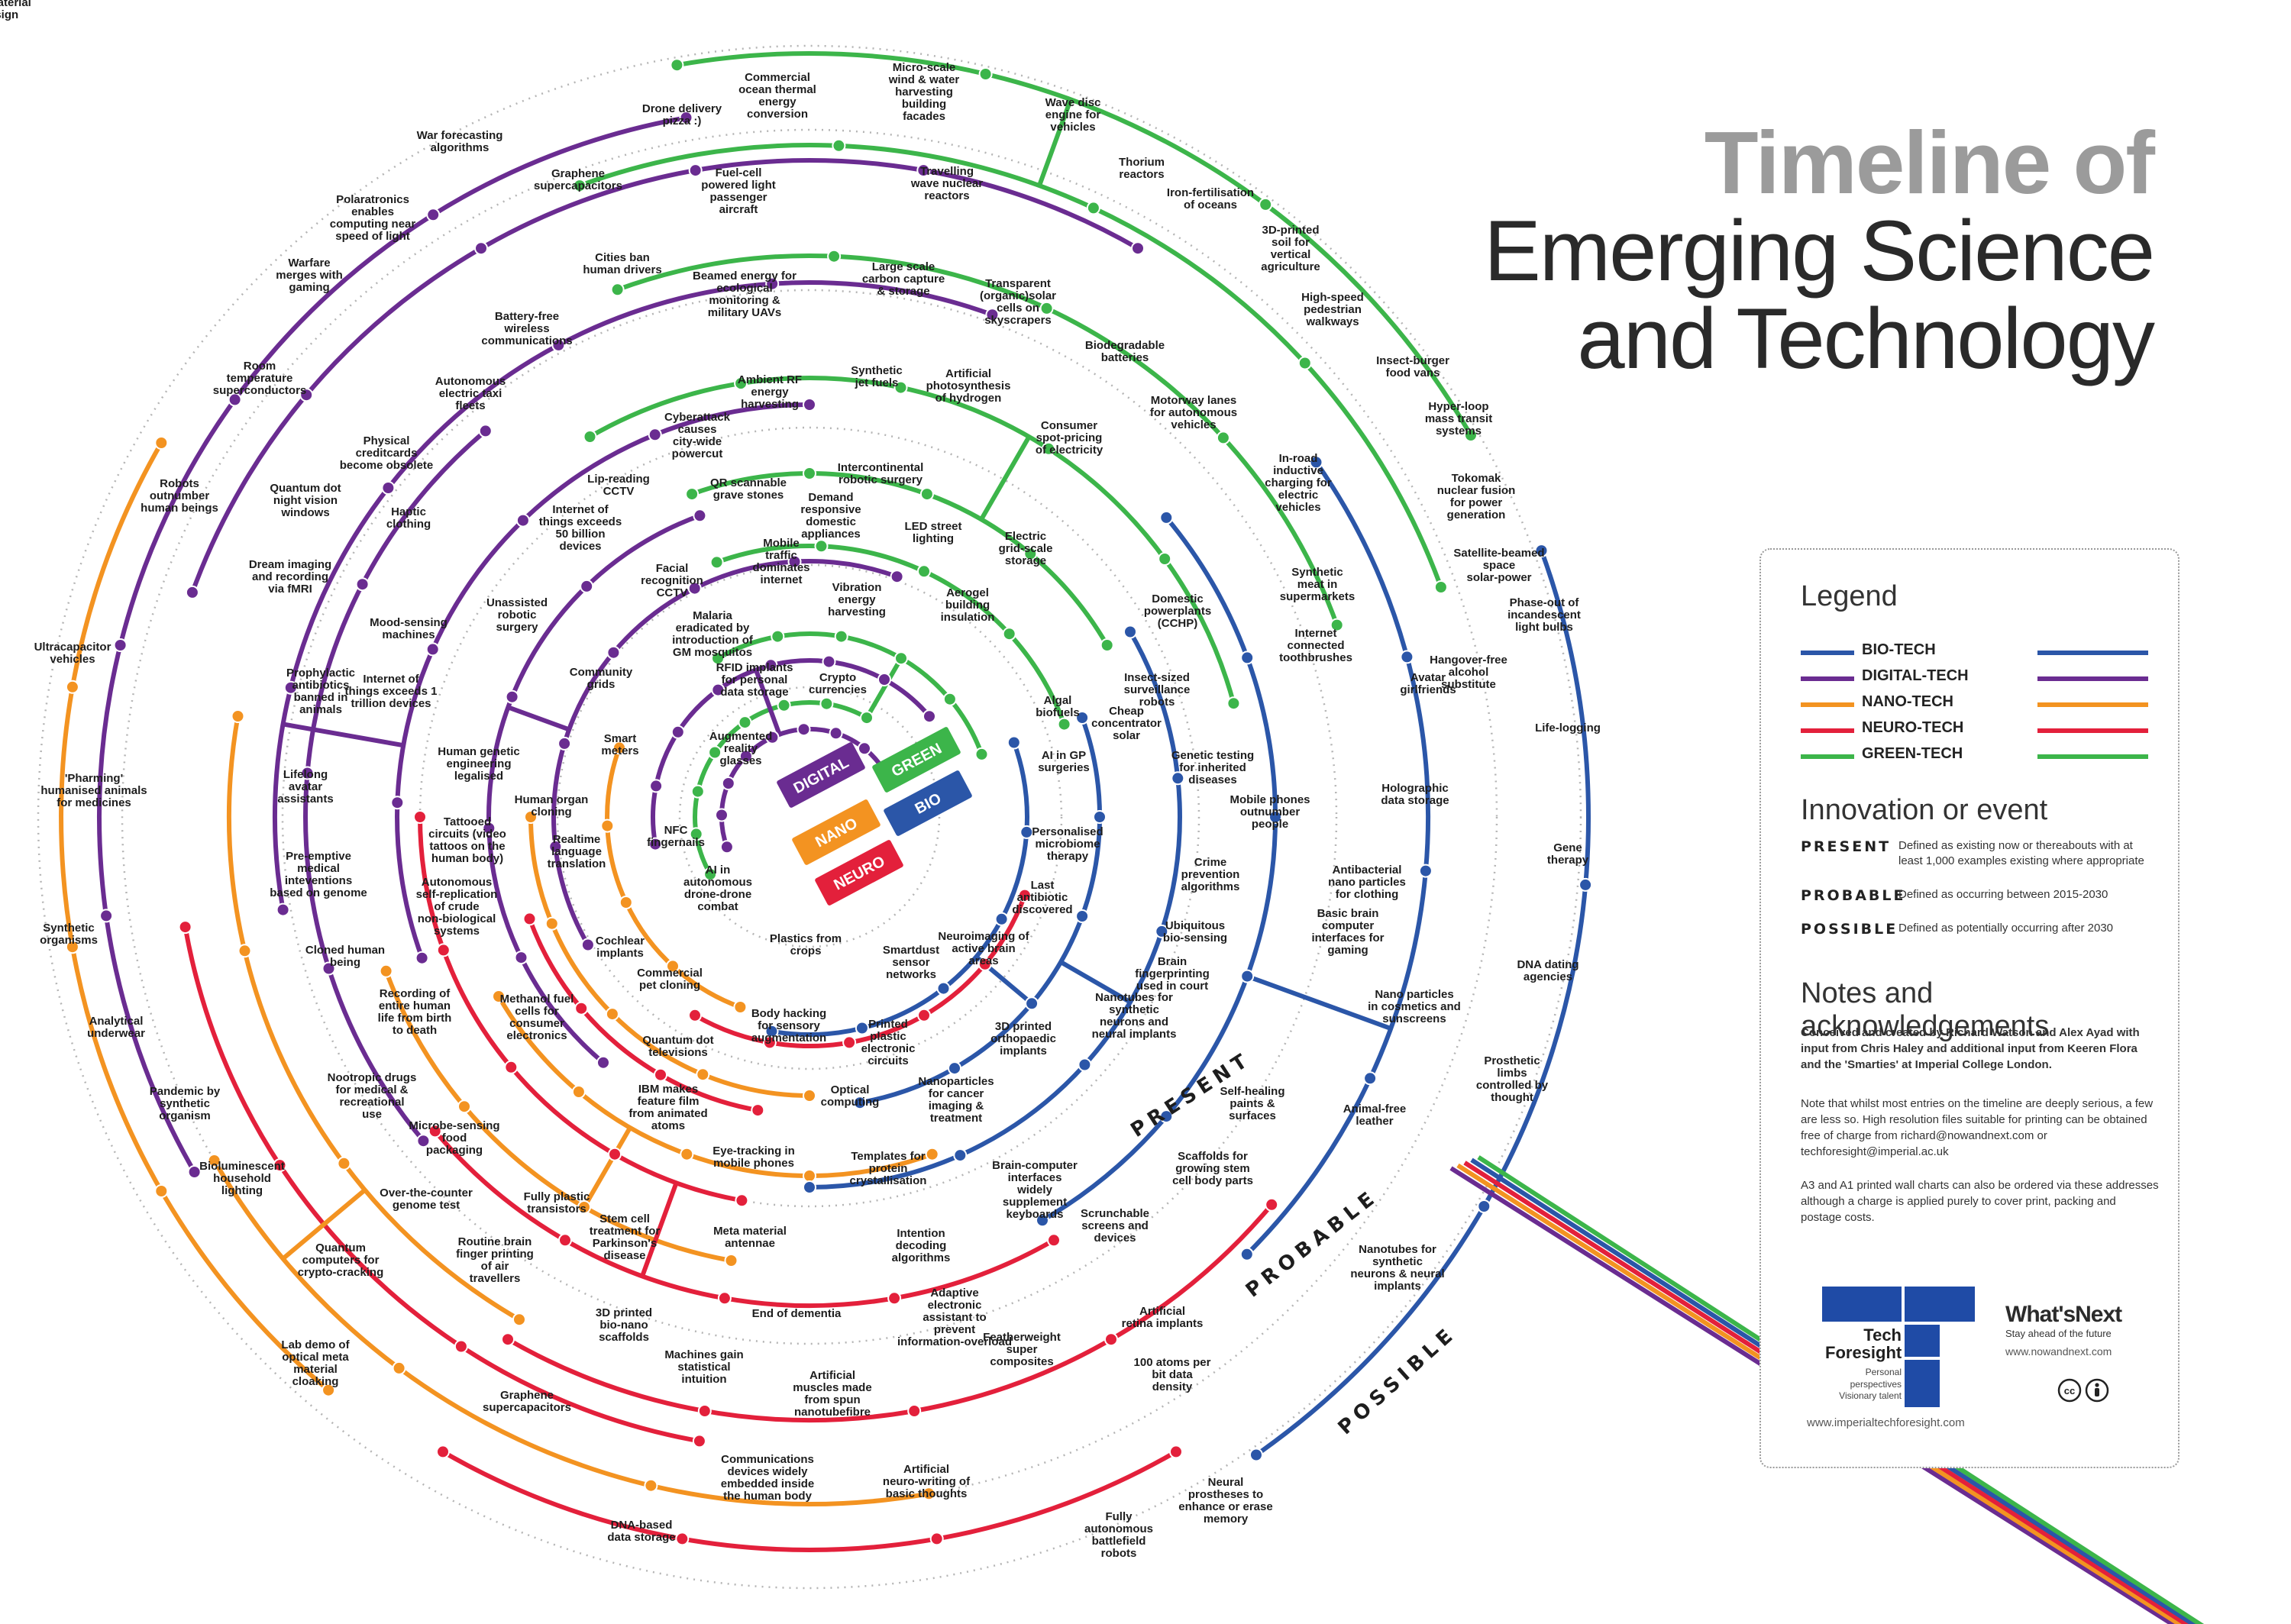 This screenshot has height=1624, width=2291. What do you see at coordinates (316, 1357) in the screenshot?
I see `event-label-line: optical meta` at bounding box center [316, 1357].